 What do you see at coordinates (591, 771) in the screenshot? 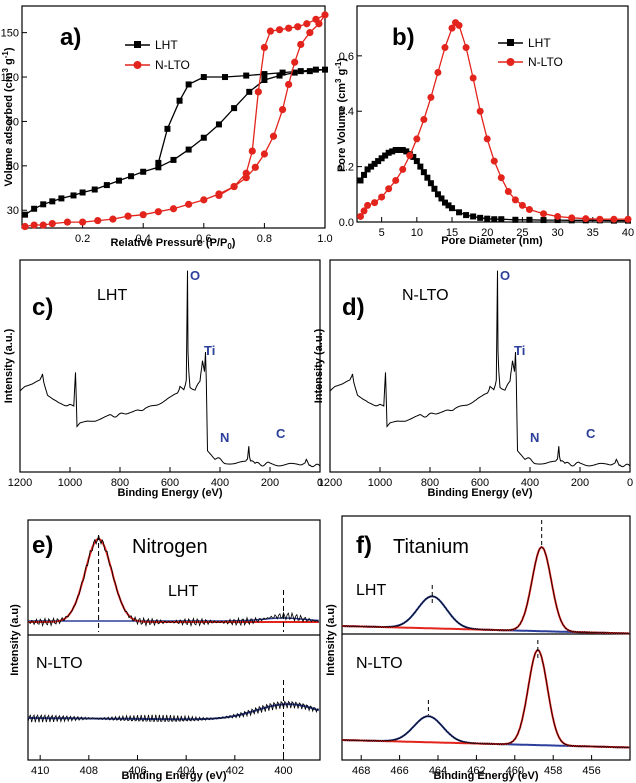
I see `panel-f-xtick-label: 456` at bounding box center [591, 771].